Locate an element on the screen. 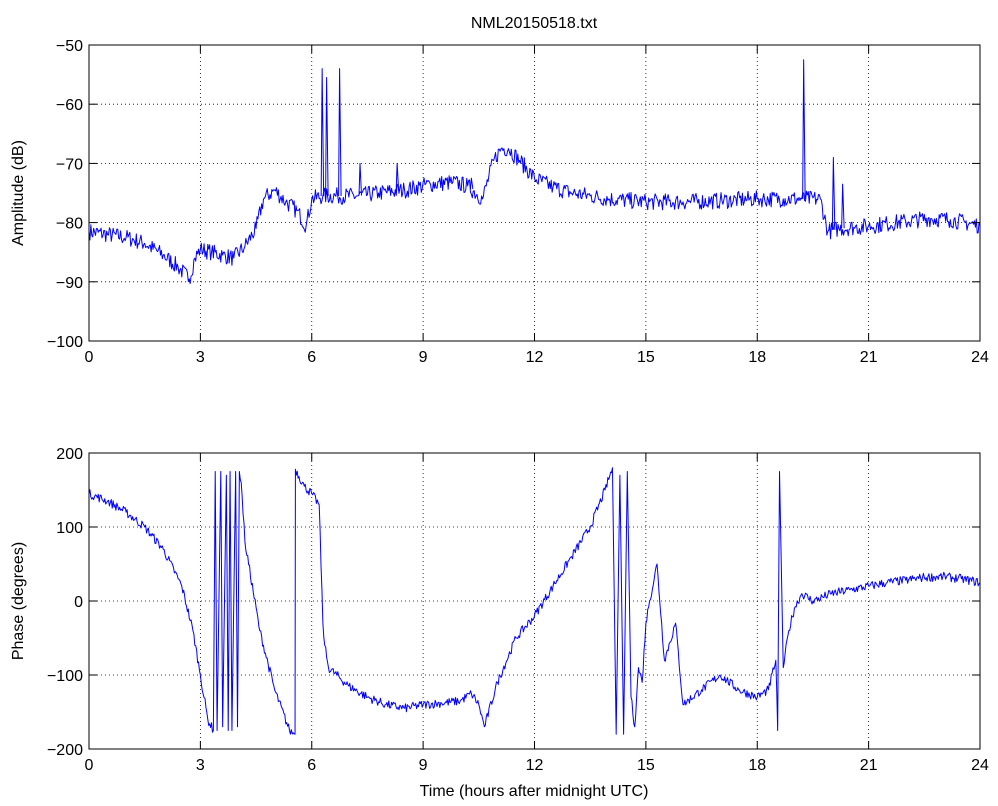 This screenshot has height=806, width=998. phase-x-tick-label: 3 is located at coordinates (200, 765).